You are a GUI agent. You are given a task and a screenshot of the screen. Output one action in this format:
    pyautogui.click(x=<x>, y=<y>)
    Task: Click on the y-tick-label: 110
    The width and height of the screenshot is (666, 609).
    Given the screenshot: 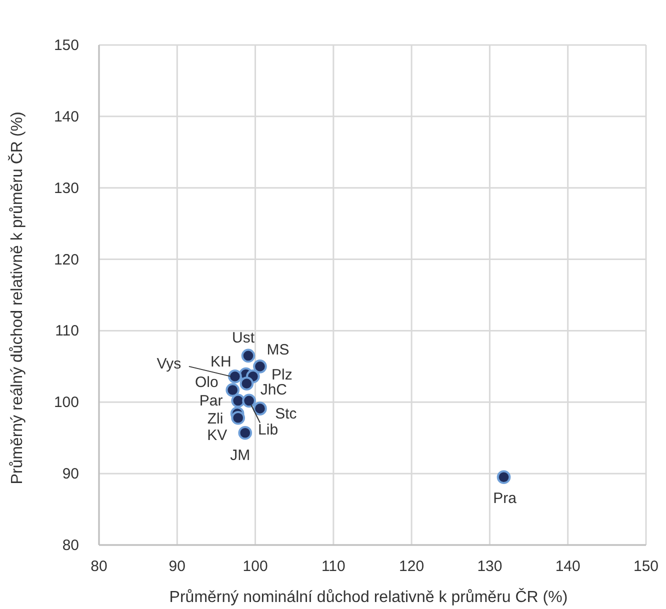 What is the action you would take?
    pyautogui.click(x=67, y=331)
    